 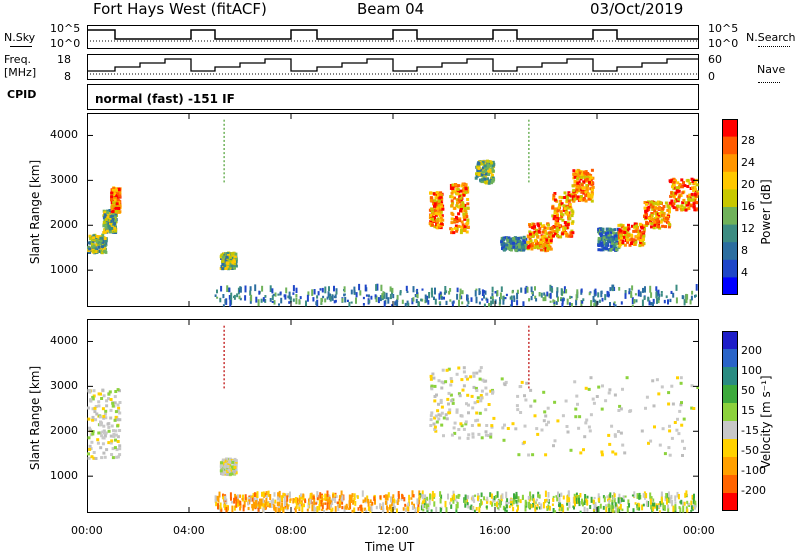 I want to click on noise-tick-top: 10^5, so click(x=65, y=28).